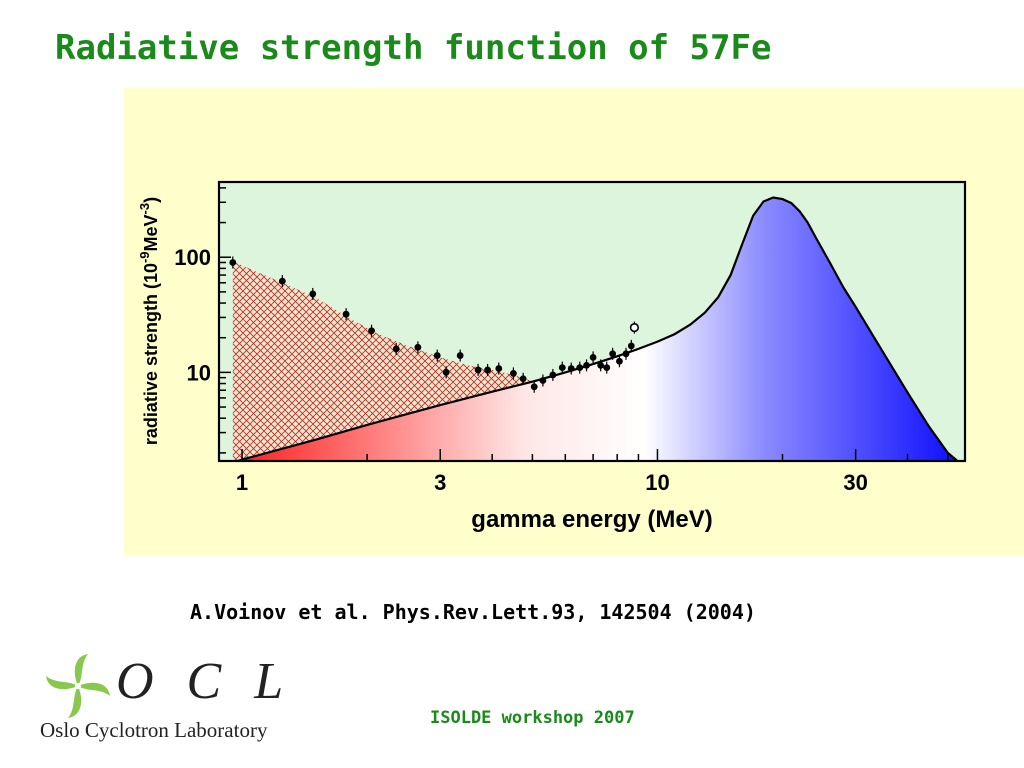  Describe the element at coordinates (591, 519) in the screenshot. I see `x-axis-label: gamma energy (MeV)` at that location.